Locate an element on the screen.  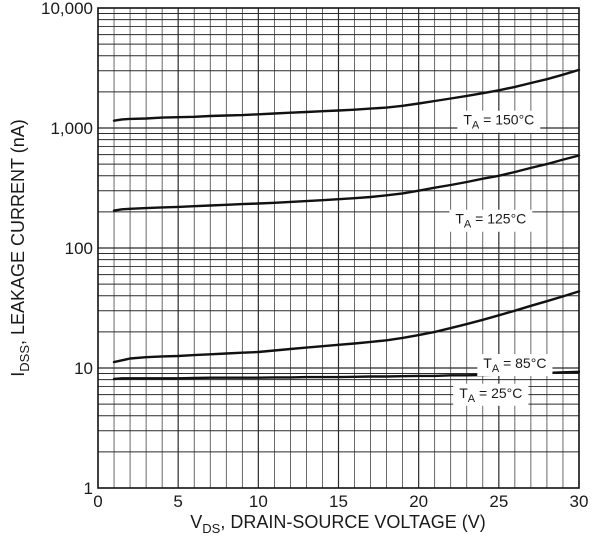
x-axis-label-subscript: DS is located at coordinates (211, 528).